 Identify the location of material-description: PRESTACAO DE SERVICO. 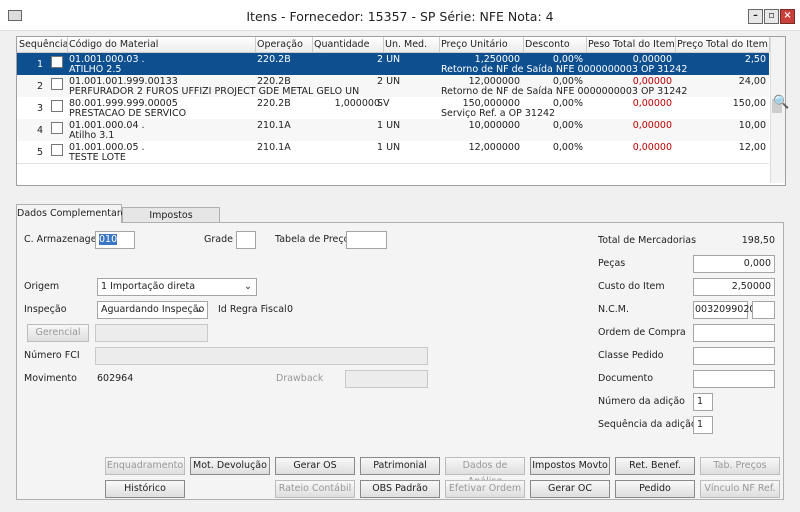
(128, 113).